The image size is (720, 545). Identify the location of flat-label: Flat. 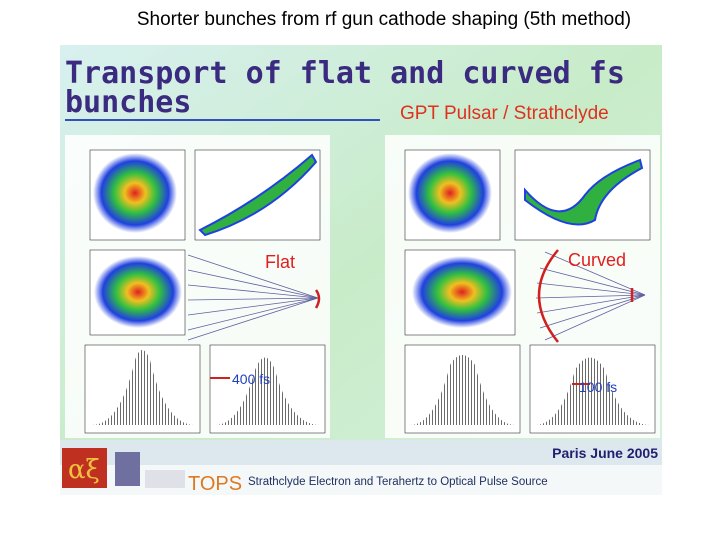
(280, 262).